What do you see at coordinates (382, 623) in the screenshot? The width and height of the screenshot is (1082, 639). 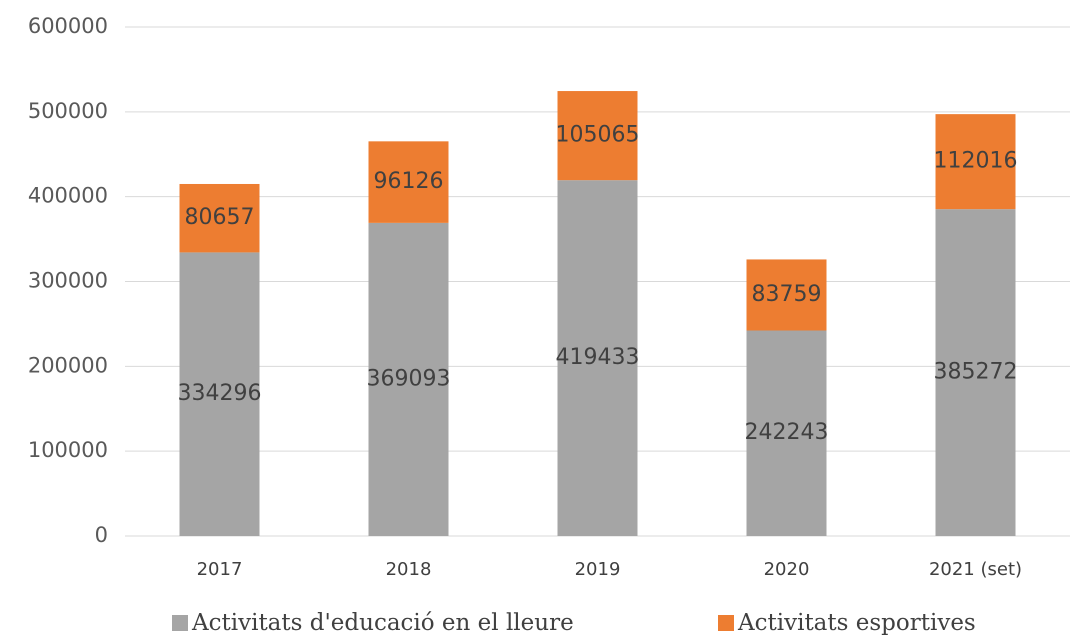 I see `legend-label: Activitats d'educació en el lleure` at bounding box center [382, 623].